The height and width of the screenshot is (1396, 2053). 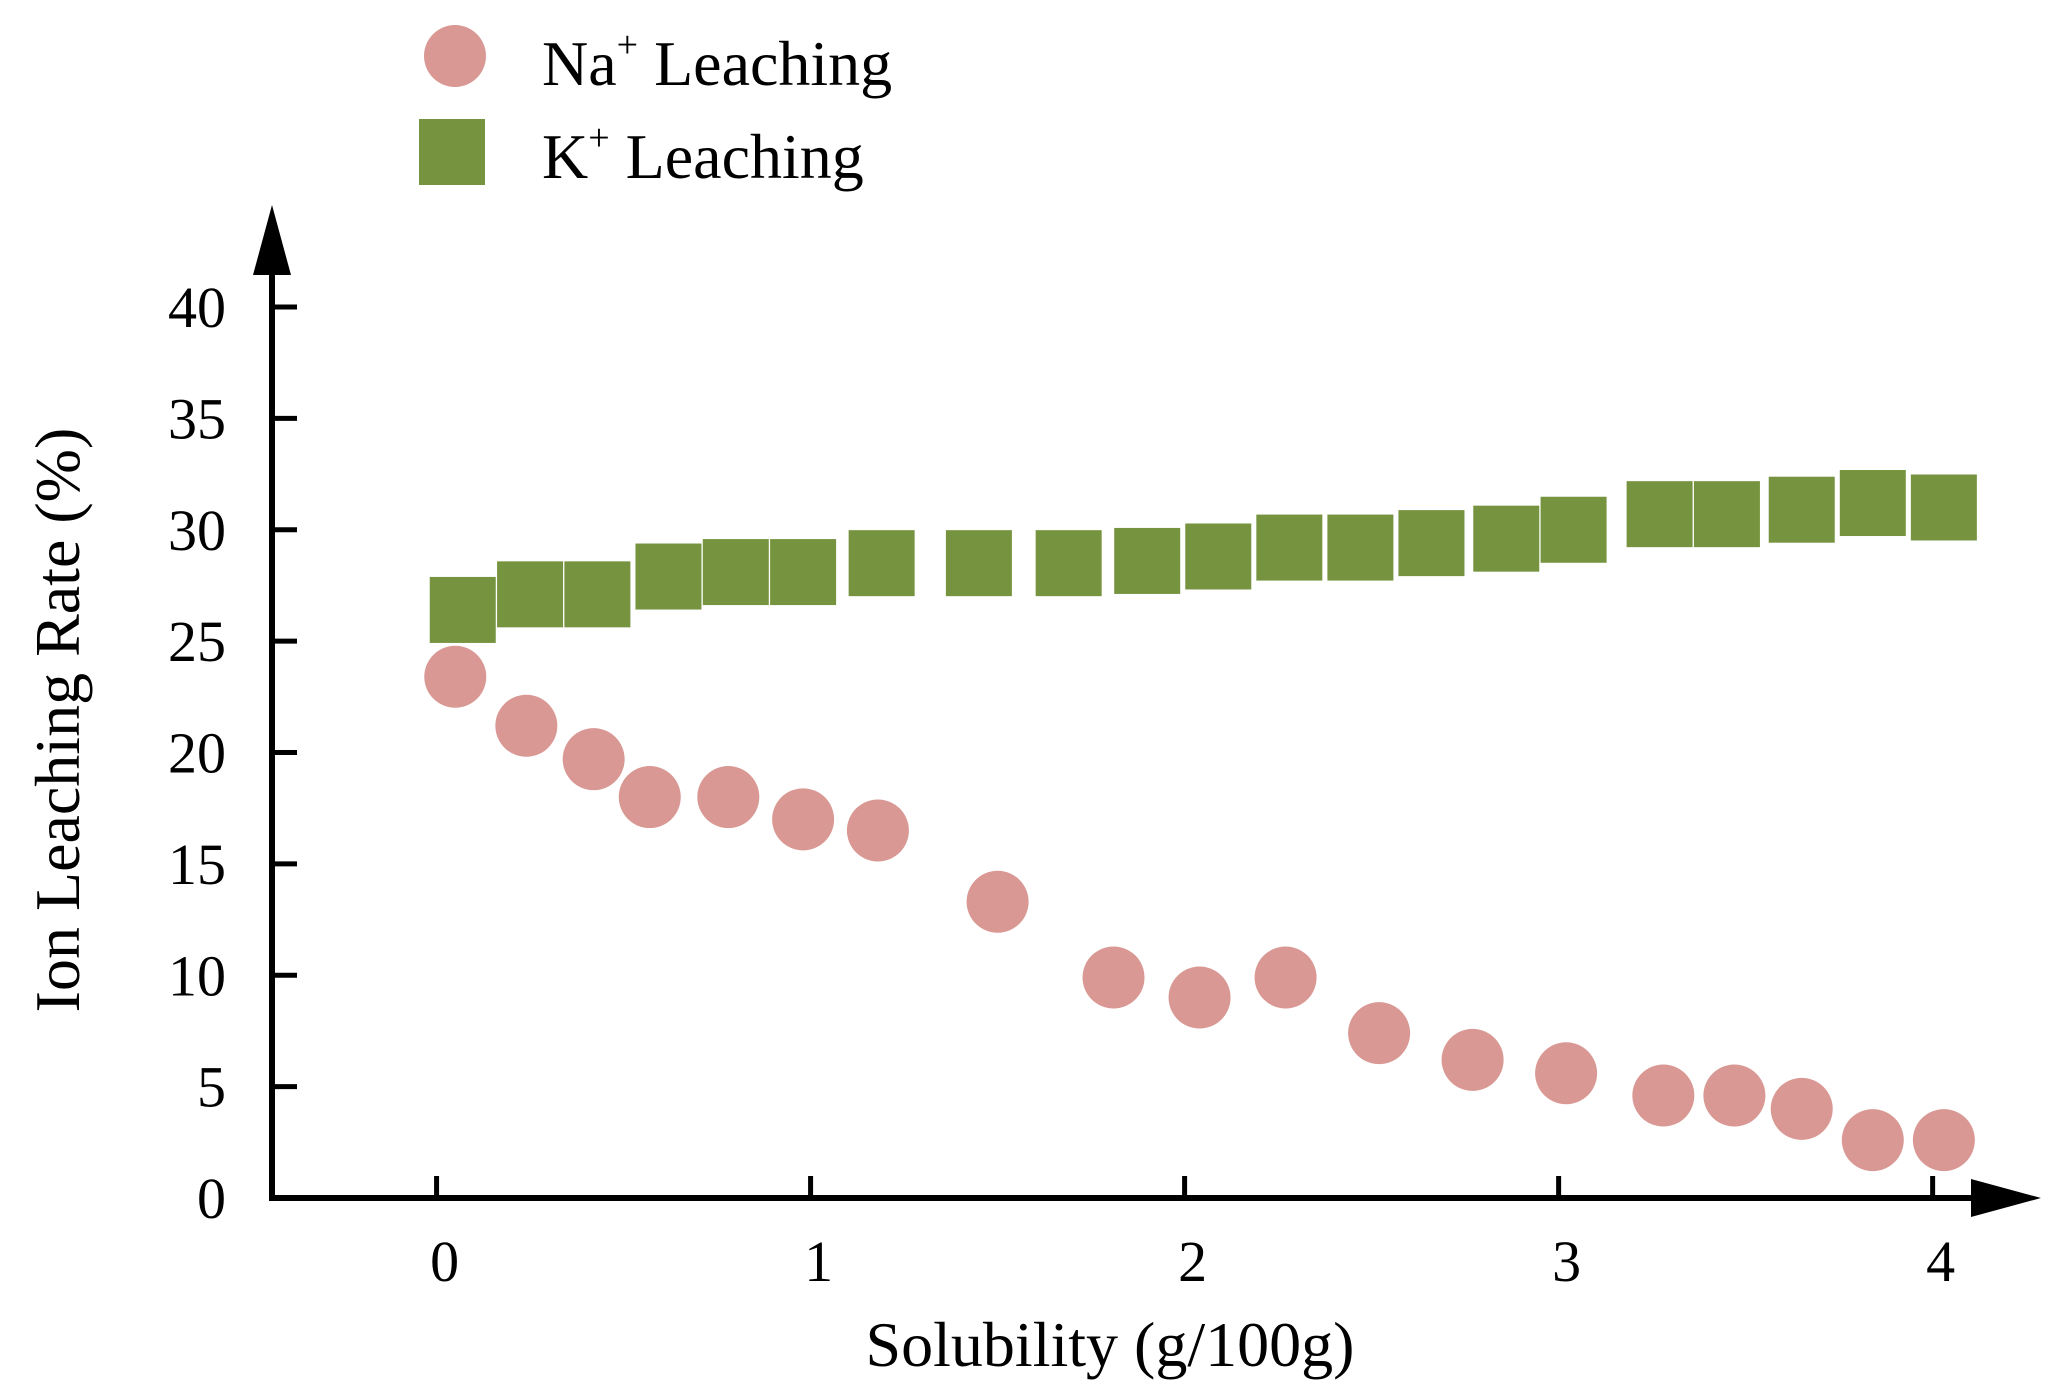 What do you see at coordinates (1940, 1261) in the screenshot?
I see `x-tick-label: 4` at bounding box center [1940, 1261].